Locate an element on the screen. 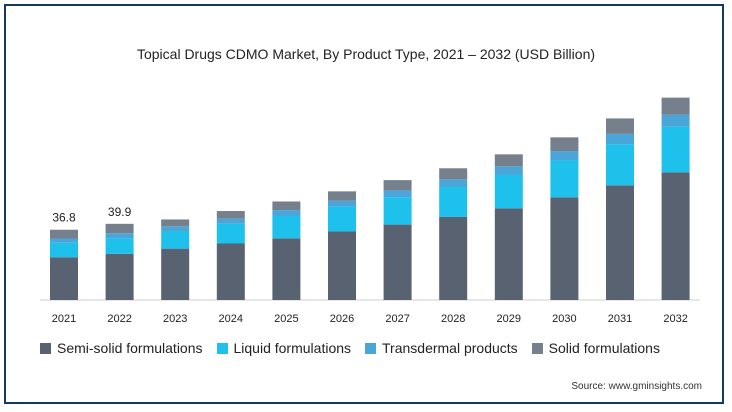  legend-label: Liquid formulations is located at coordinates (292, 348).